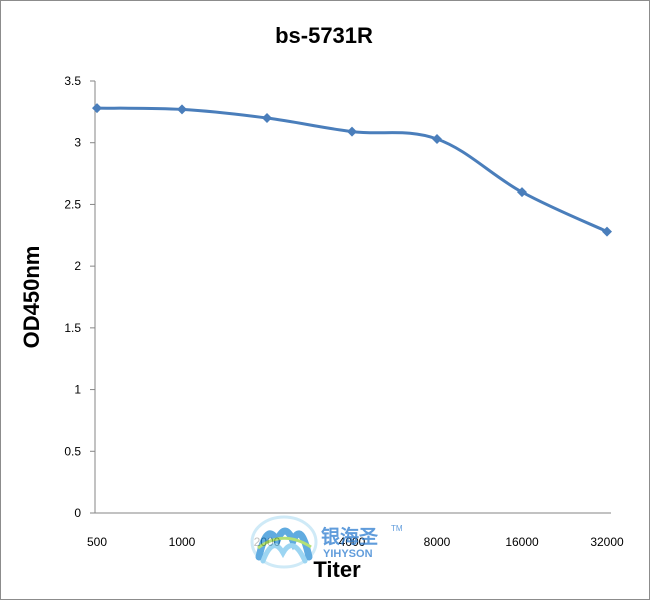 Image resolution: width=650 pixels, height=604 pixels. What do you see at coordinates (72, 451) in the screenshot?
I see `y-tick-label: 0.5` at bounding box center [72, 451].